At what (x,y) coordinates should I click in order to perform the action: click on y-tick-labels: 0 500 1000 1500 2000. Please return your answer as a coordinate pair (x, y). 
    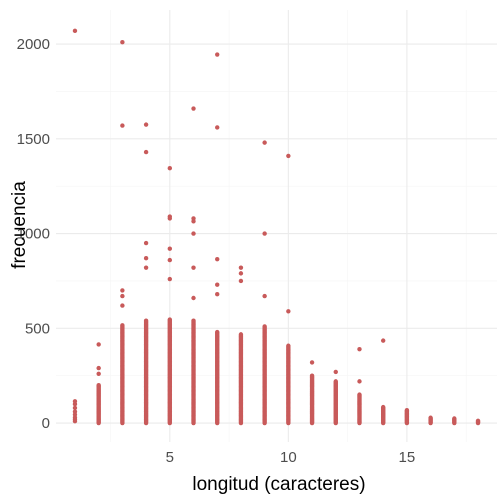
    Looking at the image, I should click on (33, 234).